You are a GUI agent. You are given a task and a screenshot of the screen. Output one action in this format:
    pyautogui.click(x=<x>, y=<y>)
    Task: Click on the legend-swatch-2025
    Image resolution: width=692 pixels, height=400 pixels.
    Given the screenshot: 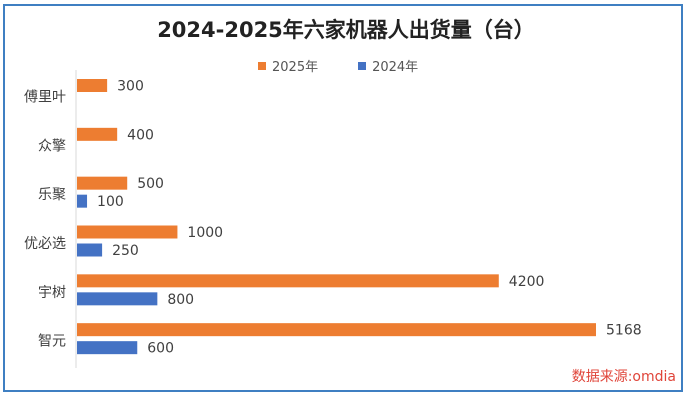 What is the action you would take?
    pyautogui.click(x=262, y=65)
    